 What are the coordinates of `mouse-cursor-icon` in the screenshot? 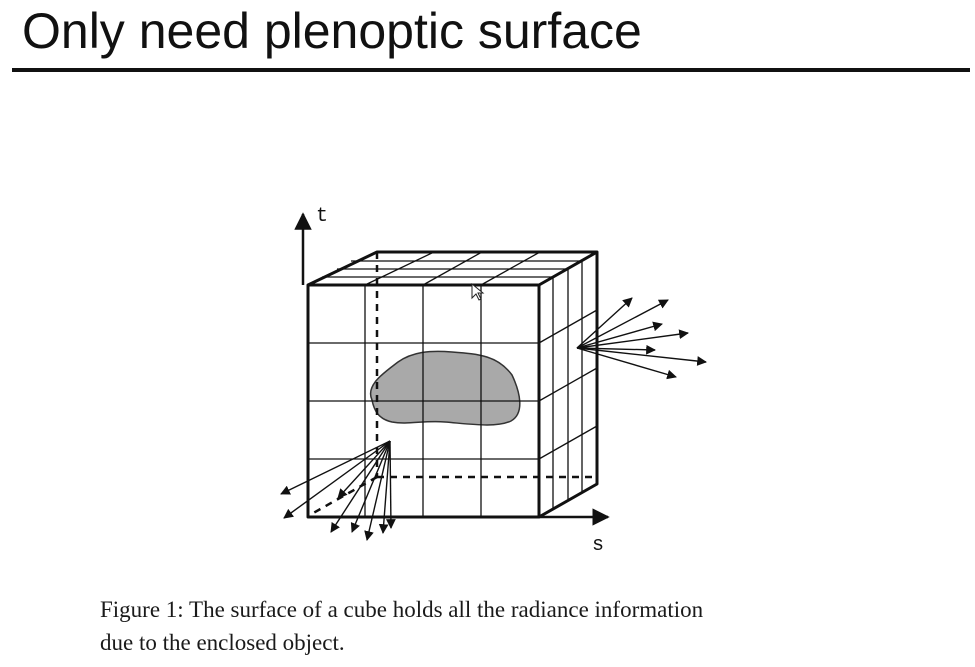 It's located at (478, 291).